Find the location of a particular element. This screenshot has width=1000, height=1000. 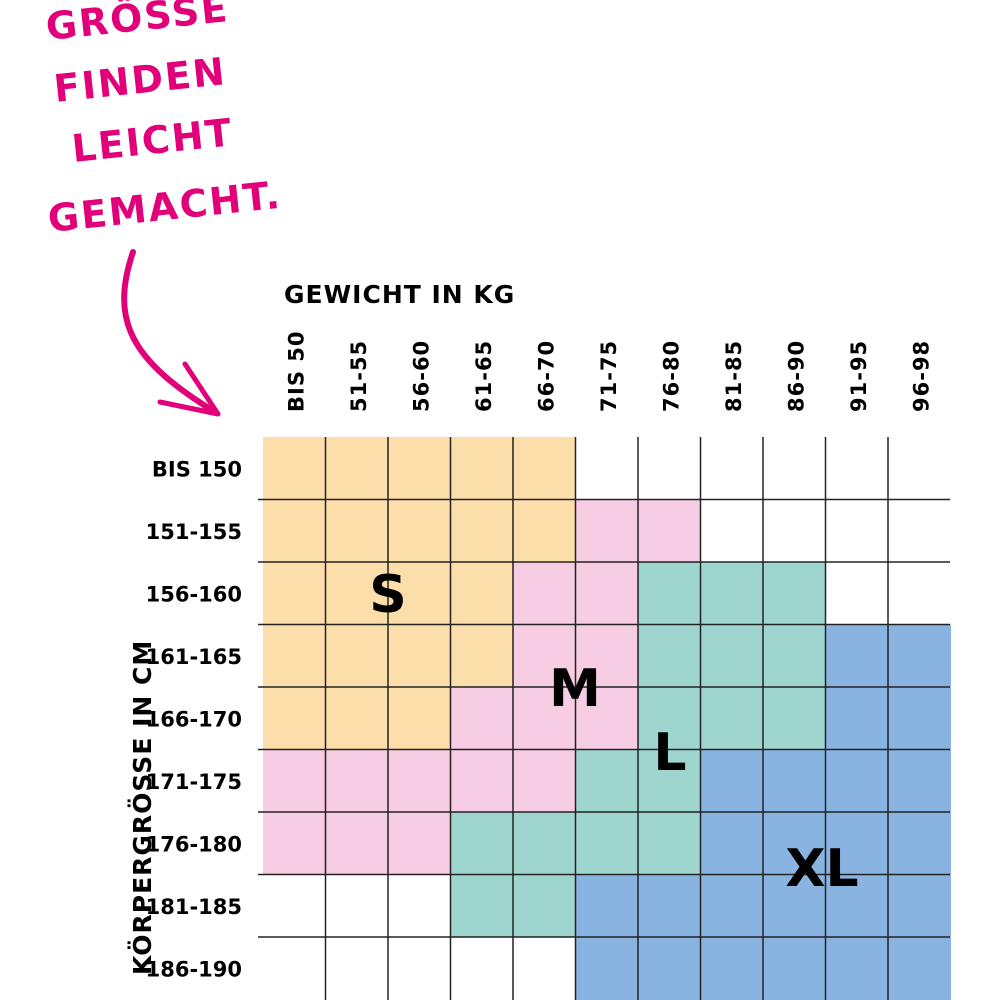

x-tick-label: 81-85 is located at coordinates (734, 376).